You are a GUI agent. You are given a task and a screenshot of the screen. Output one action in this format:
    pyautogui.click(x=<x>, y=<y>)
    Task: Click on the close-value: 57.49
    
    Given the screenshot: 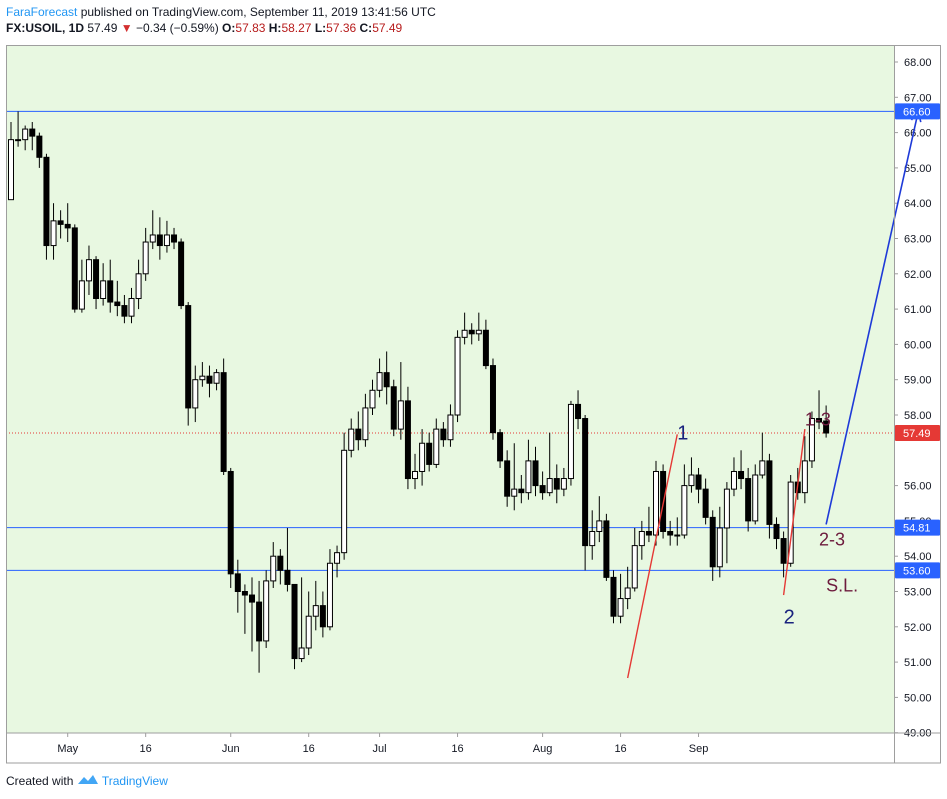 What is the action you would take?
    pyautogui.click(x=387, y=28)
    